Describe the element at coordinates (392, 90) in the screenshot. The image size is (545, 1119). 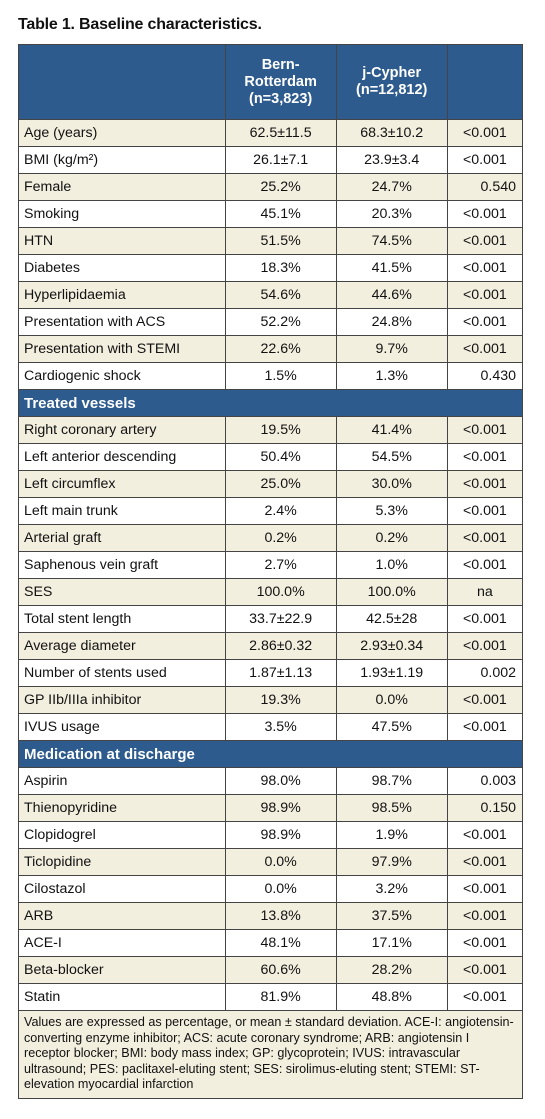
I see `header-col2-line2: (n=12,812)` at that location.